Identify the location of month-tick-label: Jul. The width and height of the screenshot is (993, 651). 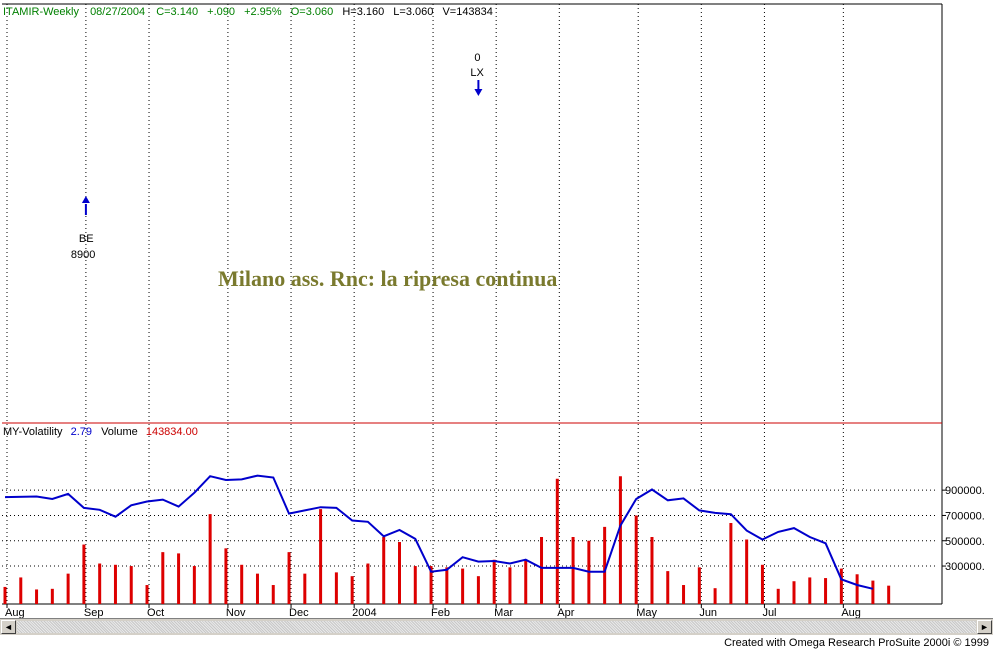
(769, 612).